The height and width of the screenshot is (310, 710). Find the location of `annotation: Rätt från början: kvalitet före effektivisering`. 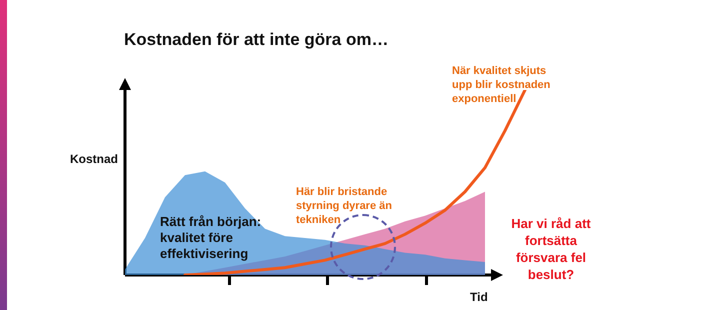

annotation: Rätt från början: kvalitet före effektivisering is located at coordinates (211, 238).